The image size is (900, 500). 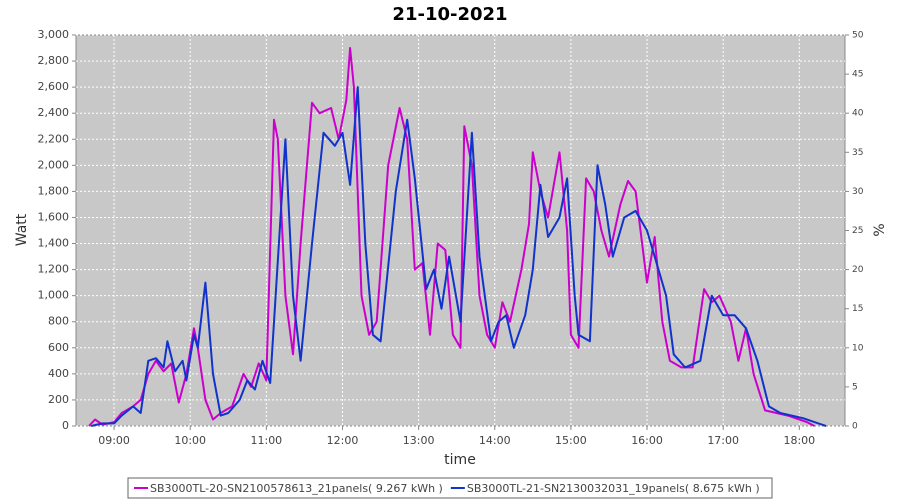 What do you see at coordinates (58, 347) in the screenshot?
I see `y-tick-label: 600` at bounding box center [58, 347].